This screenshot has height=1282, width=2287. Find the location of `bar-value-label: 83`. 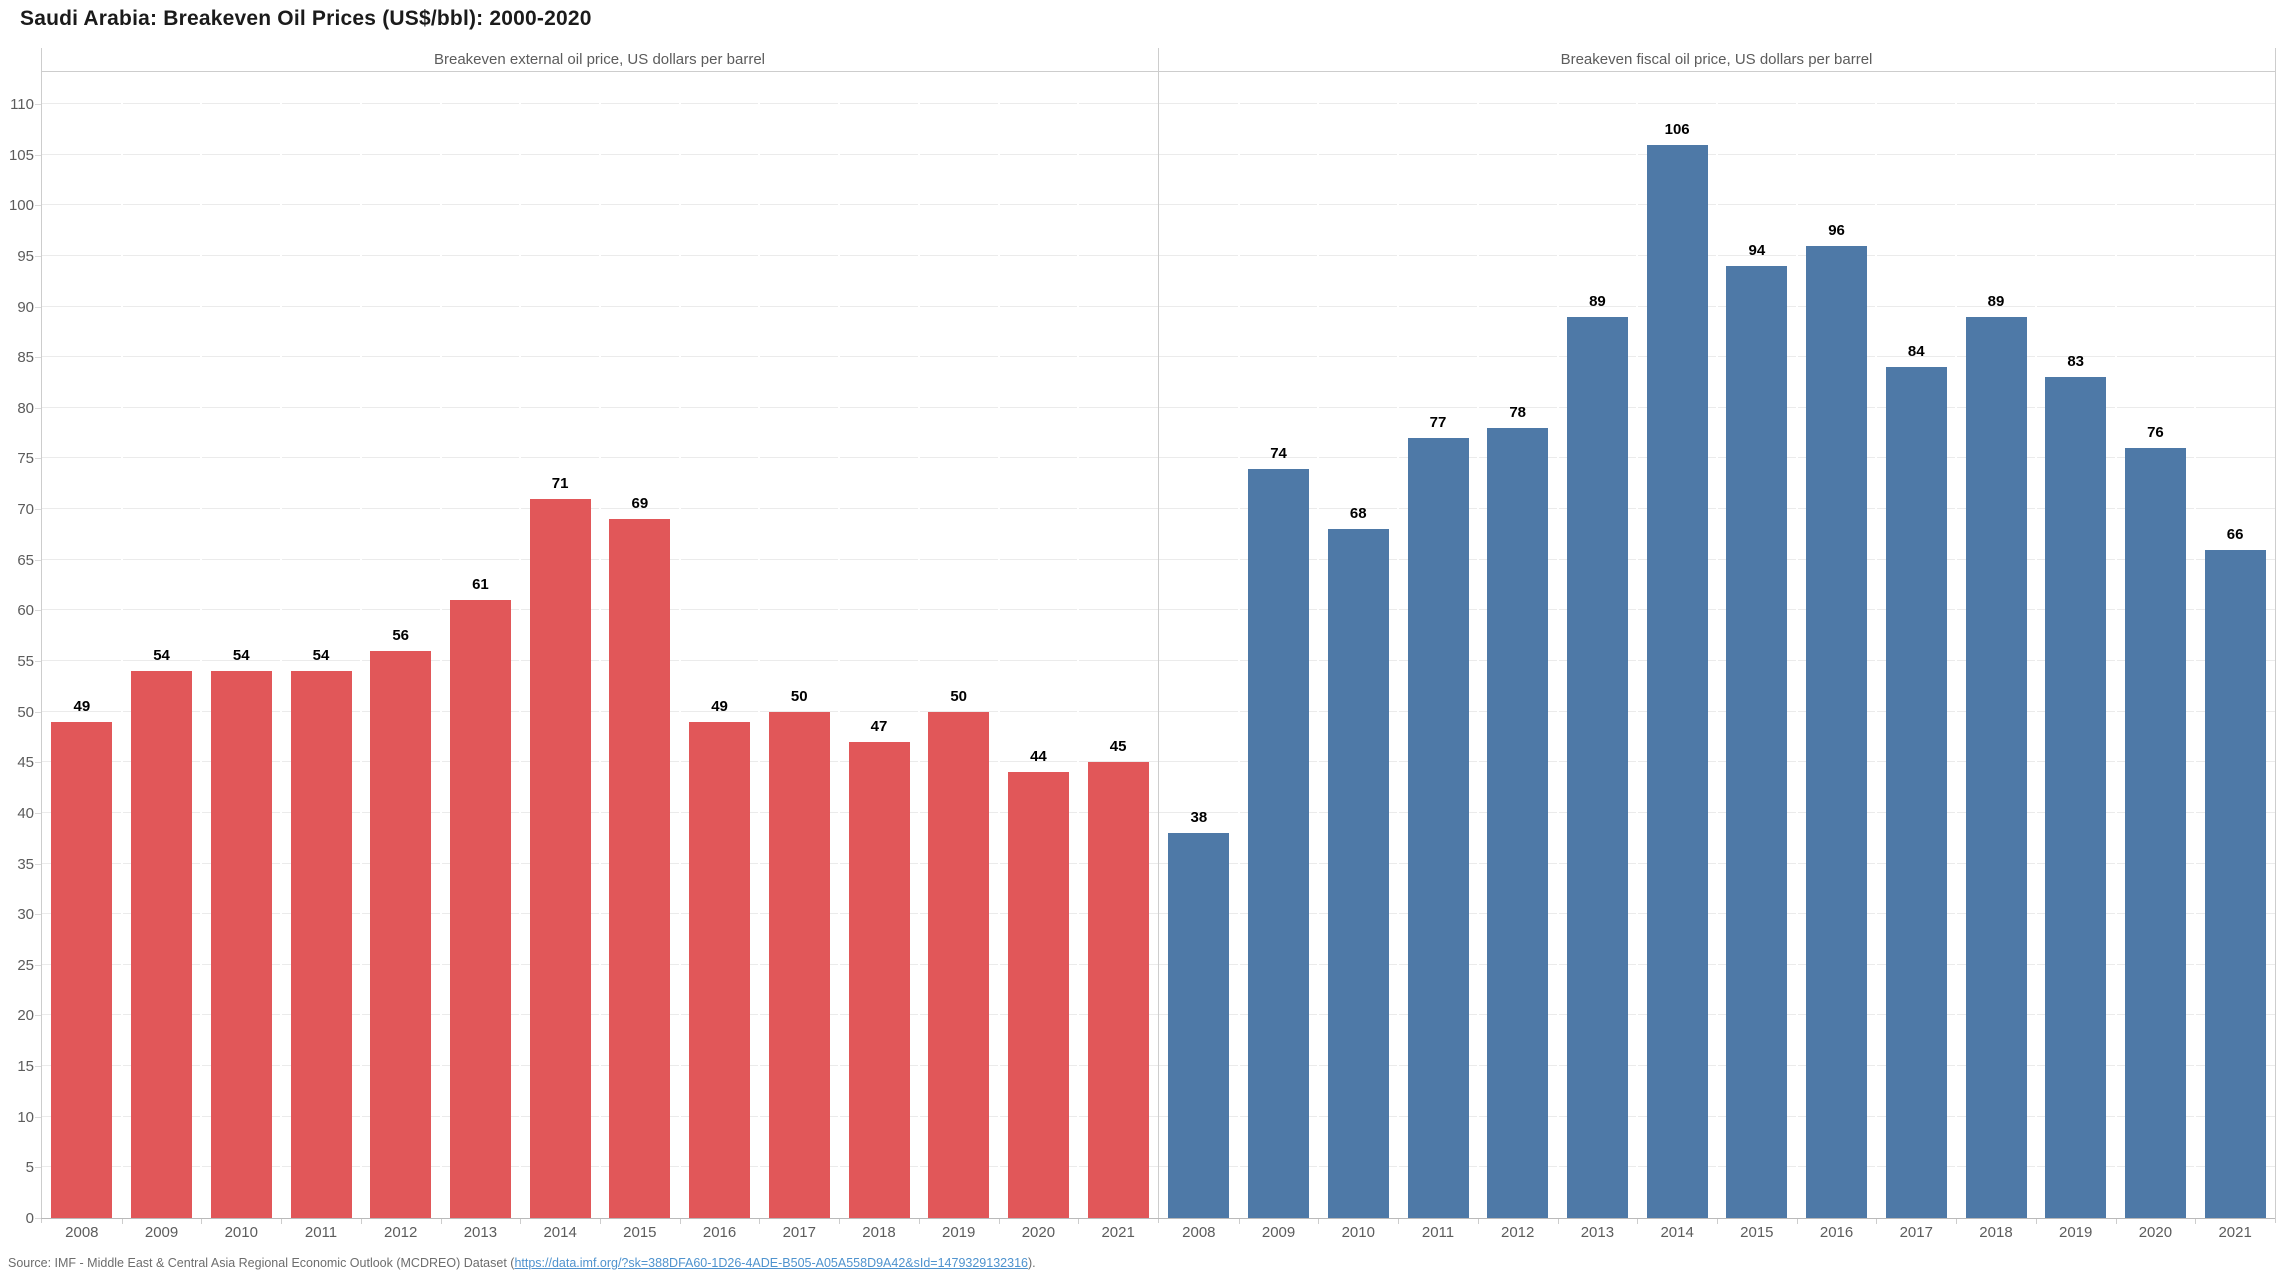

bar-value-label: 83 is located at coordinates (2076, 362).